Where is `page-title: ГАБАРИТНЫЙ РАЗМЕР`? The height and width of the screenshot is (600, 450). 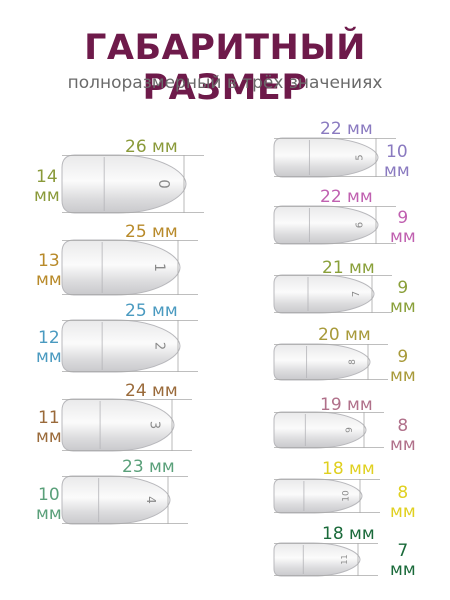 page-title: ГАБАРИТНЫЙ РАЗМЕР is located at coordinates (225, 68).